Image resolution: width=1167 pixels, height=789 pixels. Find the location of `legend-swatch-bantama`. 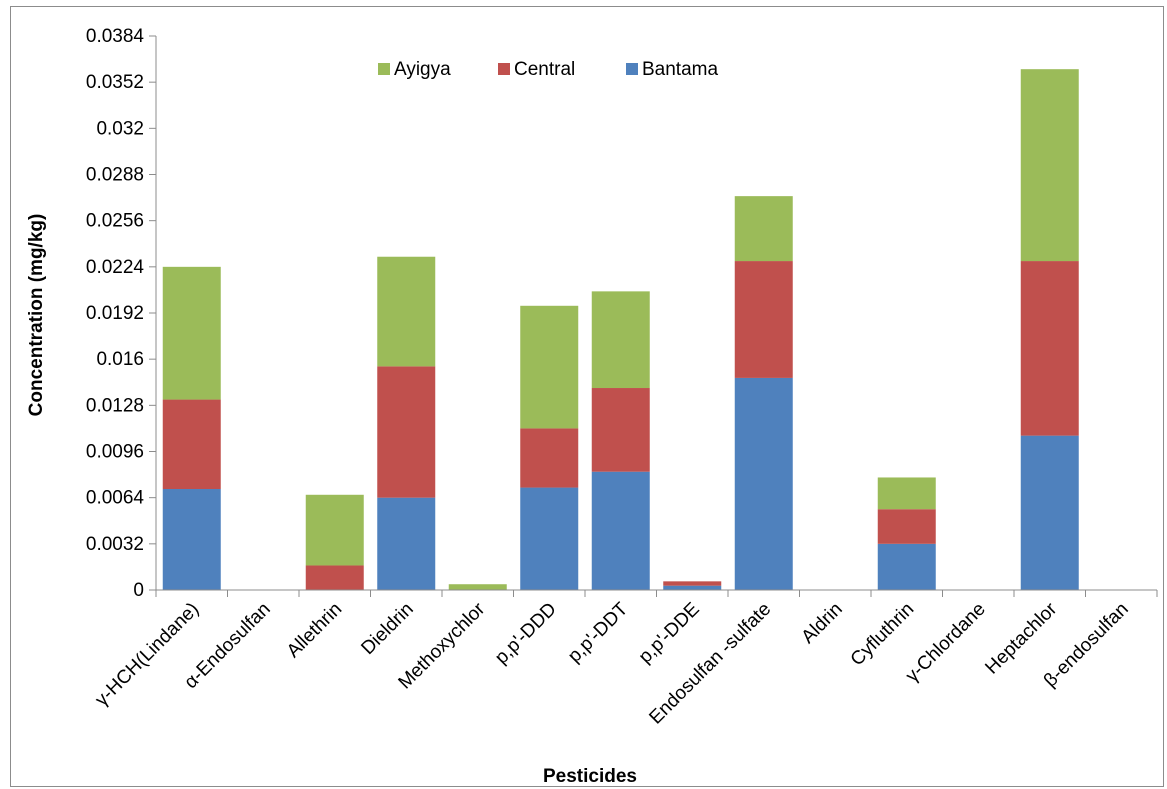

legend-swatch-bantama is located at coordinates (632, 69).